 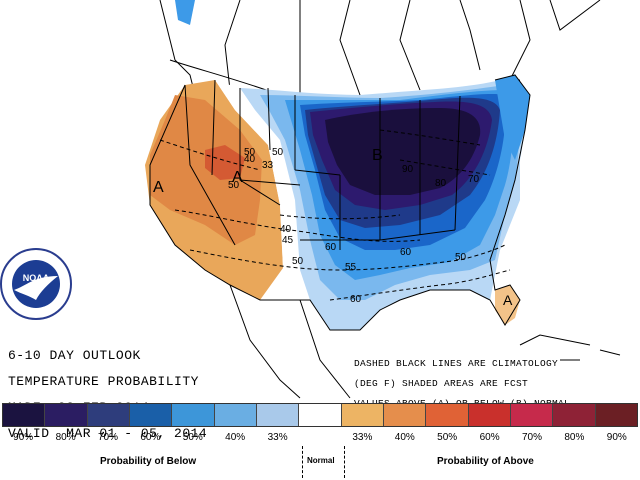 I want to click on outlook-valid-dates: VALID MAR 01 - 05, 2014, so click(x=108, y=433).